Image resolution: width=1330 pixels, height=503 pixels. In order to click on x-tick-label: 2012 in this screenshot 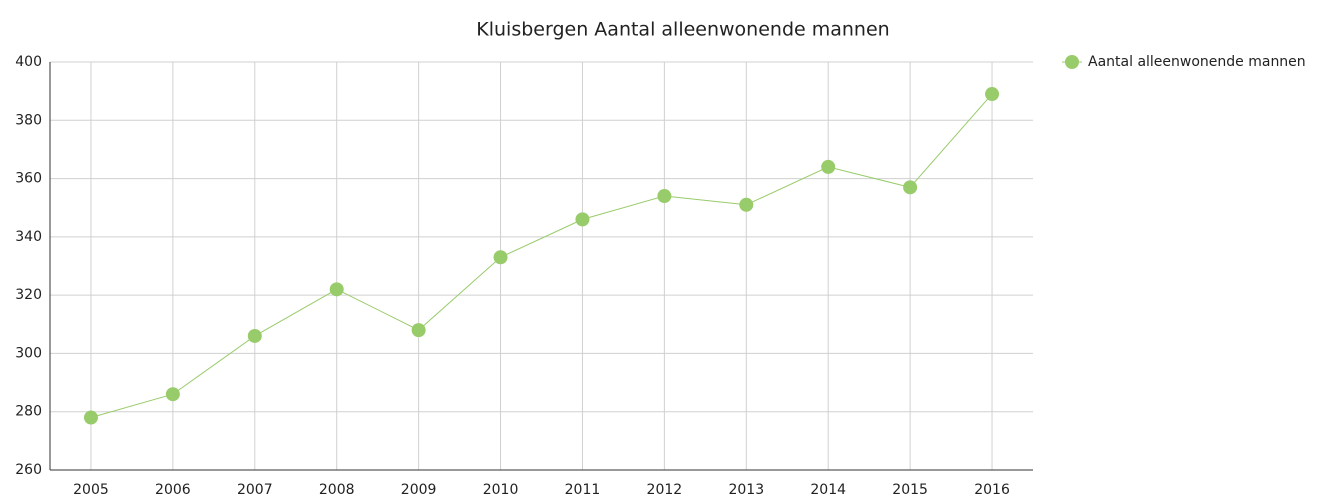, I will do `click(665, 490)`.